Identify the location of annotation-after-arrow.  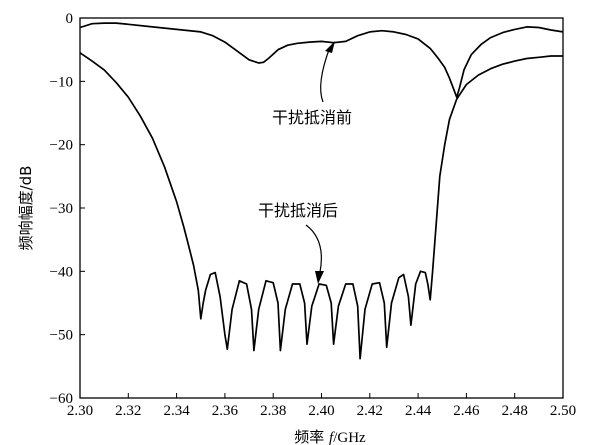
(313, 248).